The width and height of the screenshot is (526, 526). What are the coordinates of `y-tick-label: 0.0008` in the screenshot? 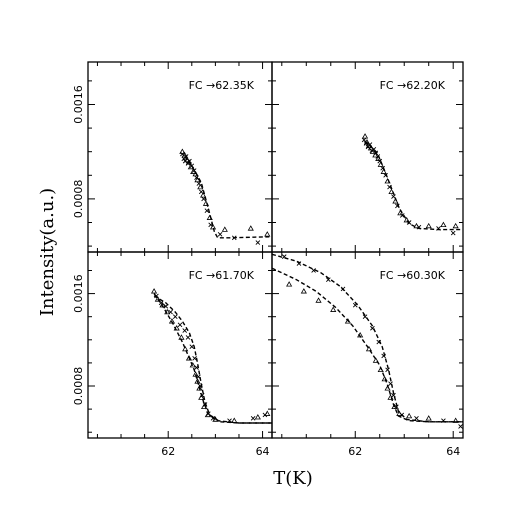 It's located at (78, 386).